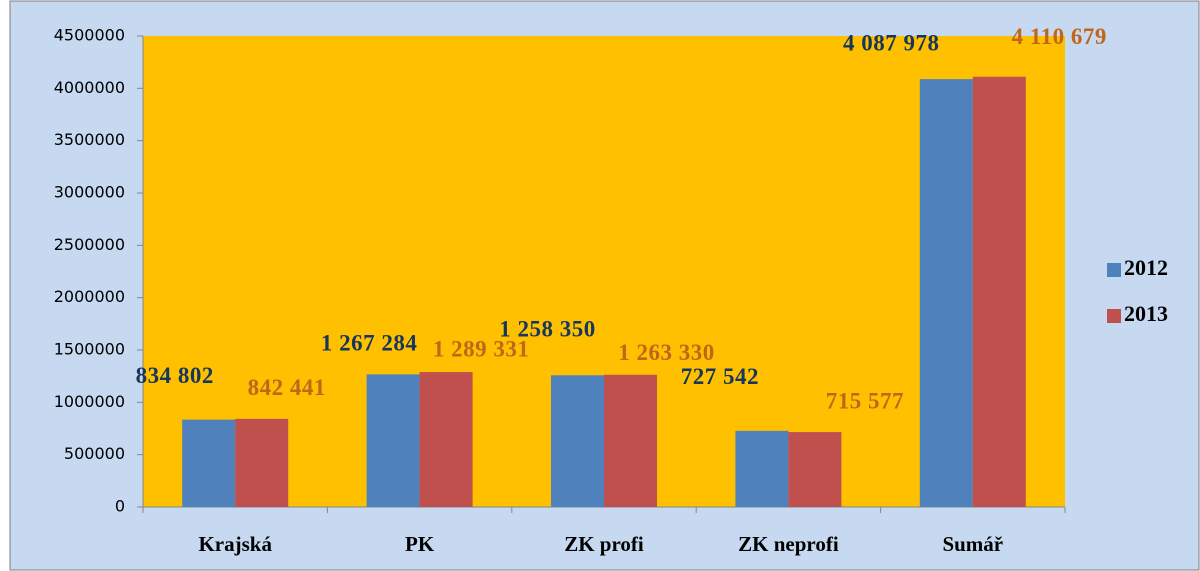 The width and height of the screenshot is (1200, 571). What do you see at coordinates (287, 387) in the screenshot?
I see `value-label: 842 441` at bounding box center [287, 387].